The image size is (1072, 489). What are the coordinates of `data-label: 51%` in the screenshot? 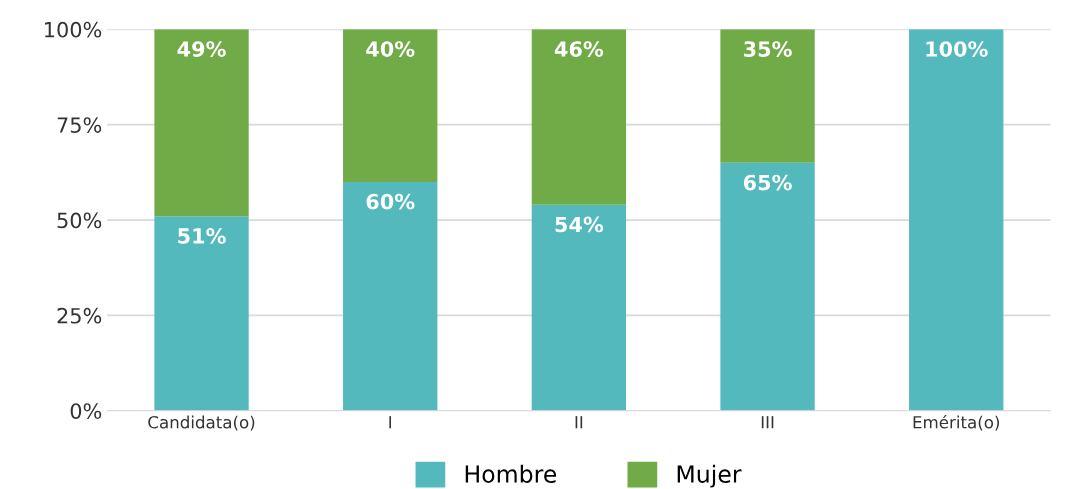 It's located at (202, 236).